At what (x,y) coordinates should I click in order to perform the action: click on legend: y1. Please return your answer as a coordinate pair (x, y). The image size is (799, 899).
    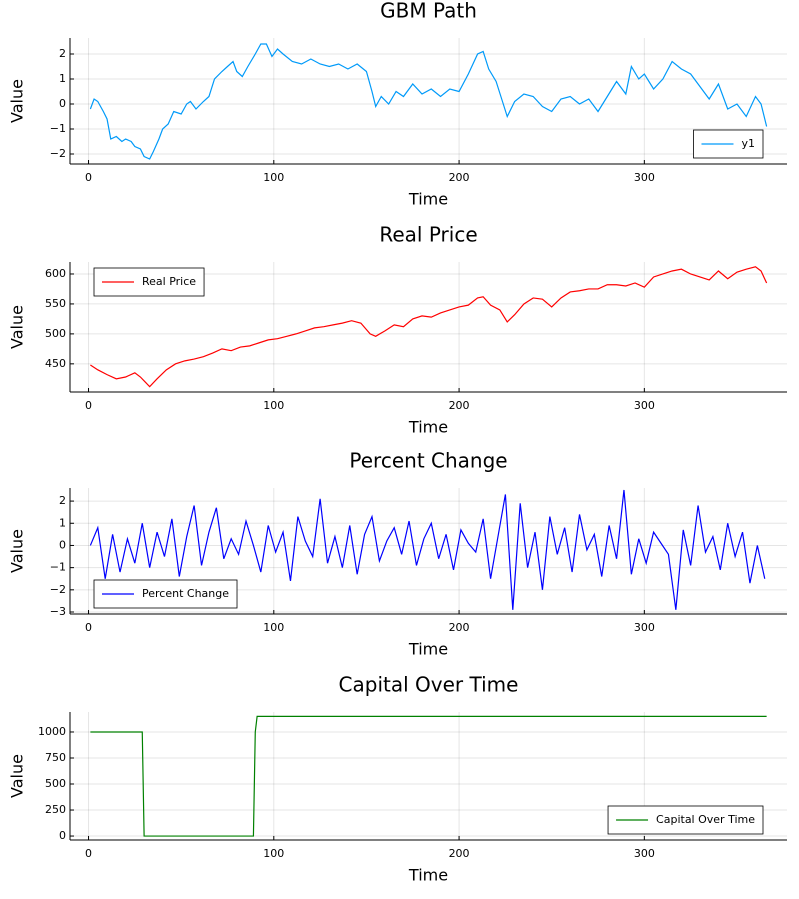
    Looking at the image, I should click on (728, 144).